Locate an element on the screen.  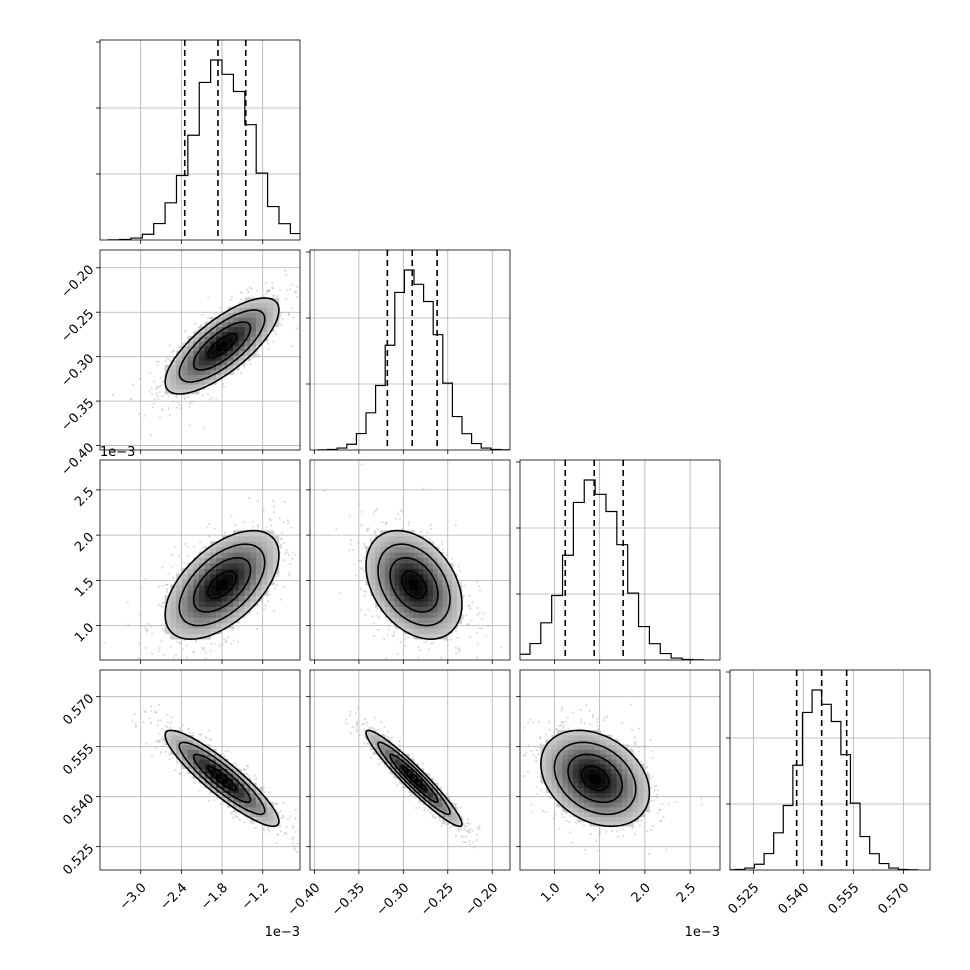
panel-2-0: 1.01.52.02.51e−3 is located at coordinates (188, 555).